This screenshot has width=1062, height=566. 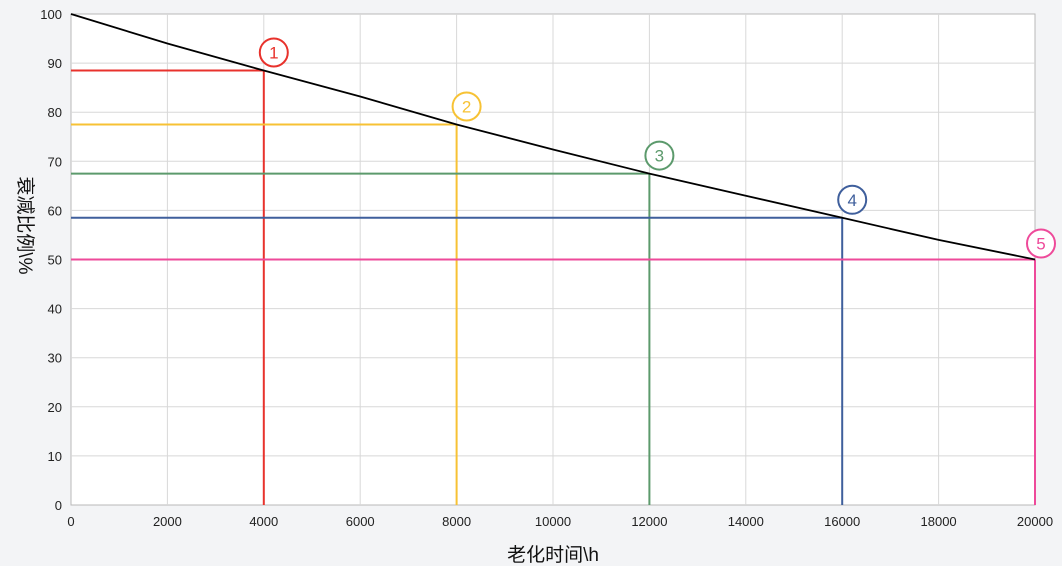 What do you see at coordinates (70, 521) in the screenshot?
I see `x-tick-label: 0` at bounding box center [70, 521].